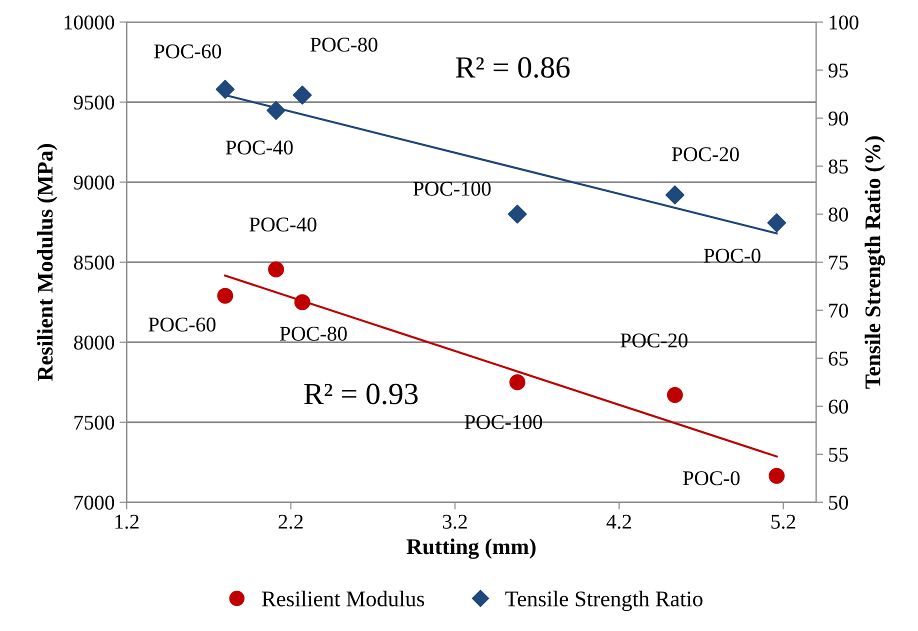 Image resolution: width=918 pixels, height=631 pixels. What do you see at coordinates (838, 71) in the screenshot?
I see `y2-tick-label: 95` at bounding box center [838, 71].